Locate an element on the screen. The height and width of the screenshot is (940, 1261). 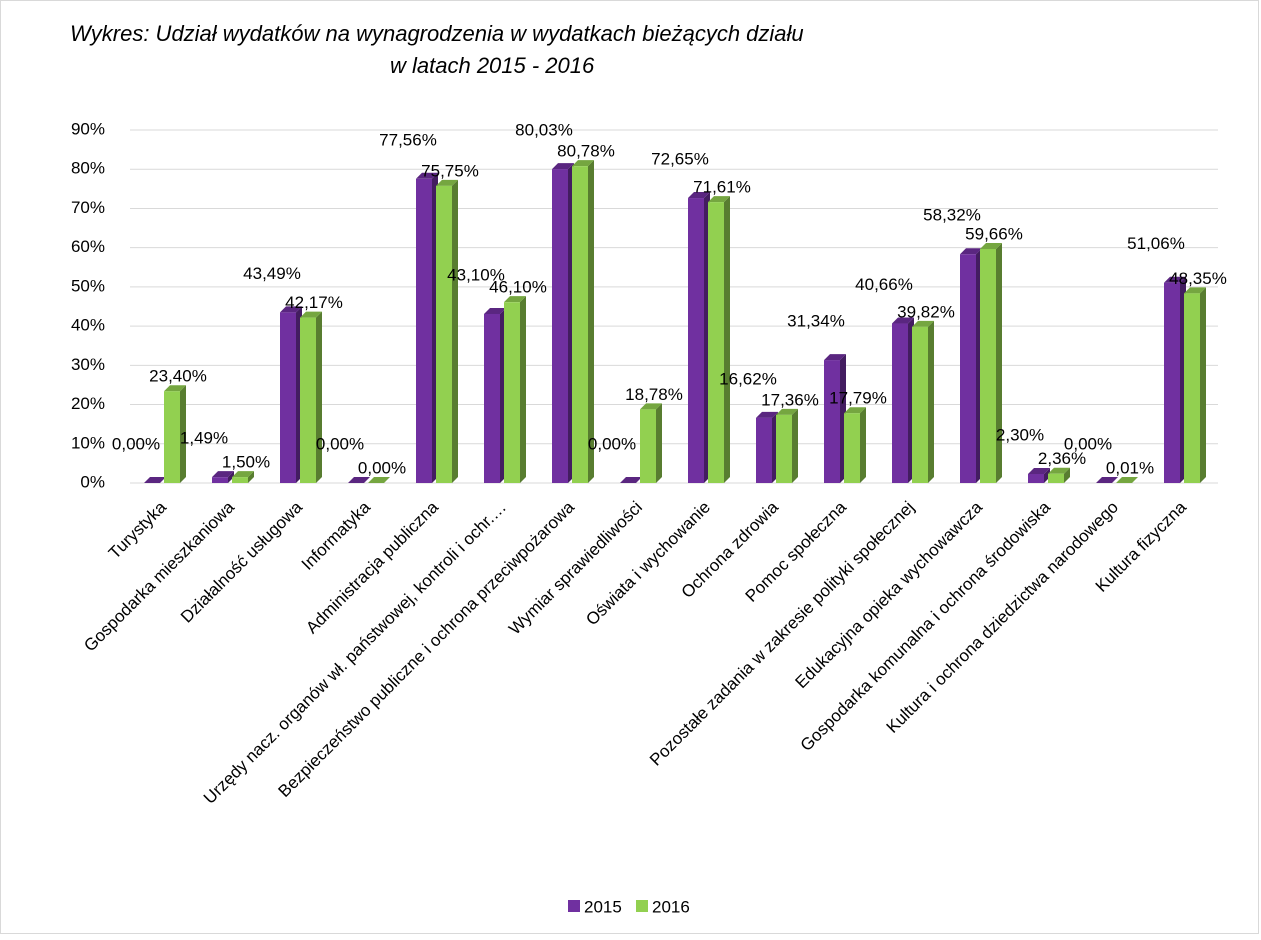
data-label: 72,65% is located at coordinates (680, 159).